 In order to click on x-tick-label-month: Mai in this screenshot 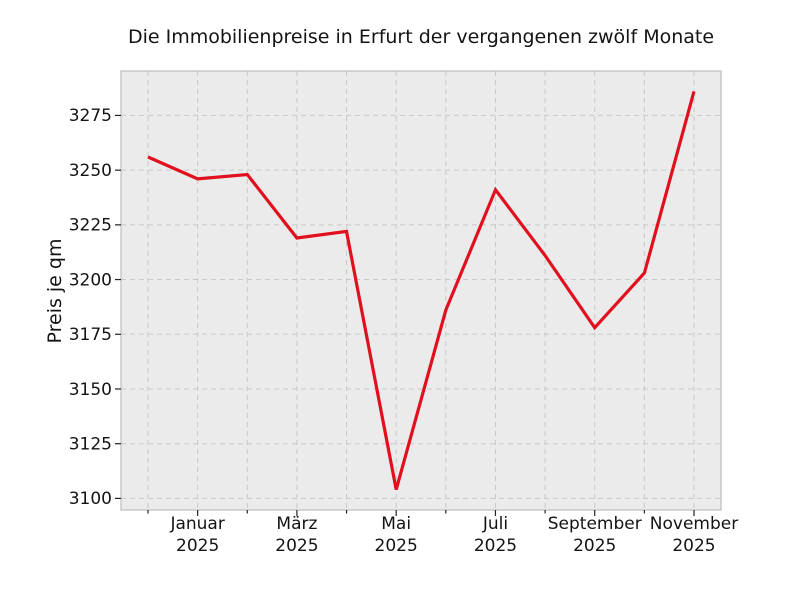, I will do `click(396, 524)`.